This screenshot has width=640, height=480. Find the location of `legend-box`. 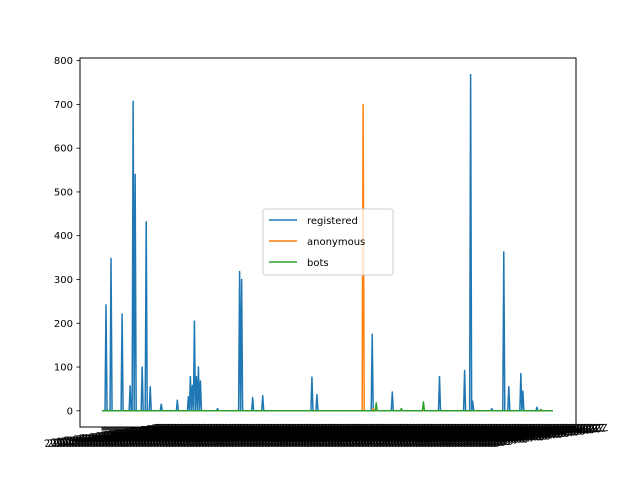

legend-box is located at coordinates (328, 242).